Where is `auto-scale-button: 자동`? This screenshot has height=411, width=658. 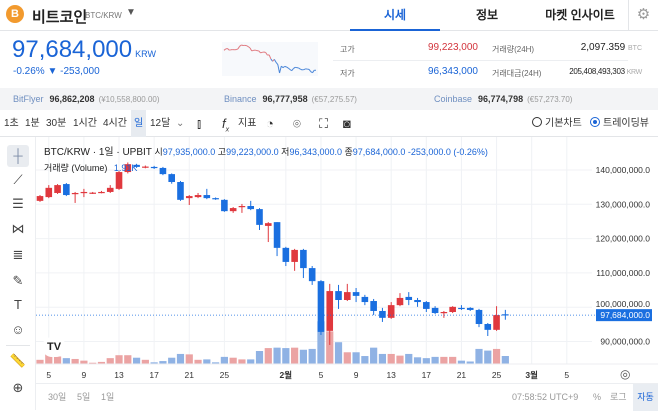 auto-scale-button: 자동 is located at coordinates (645, 397).